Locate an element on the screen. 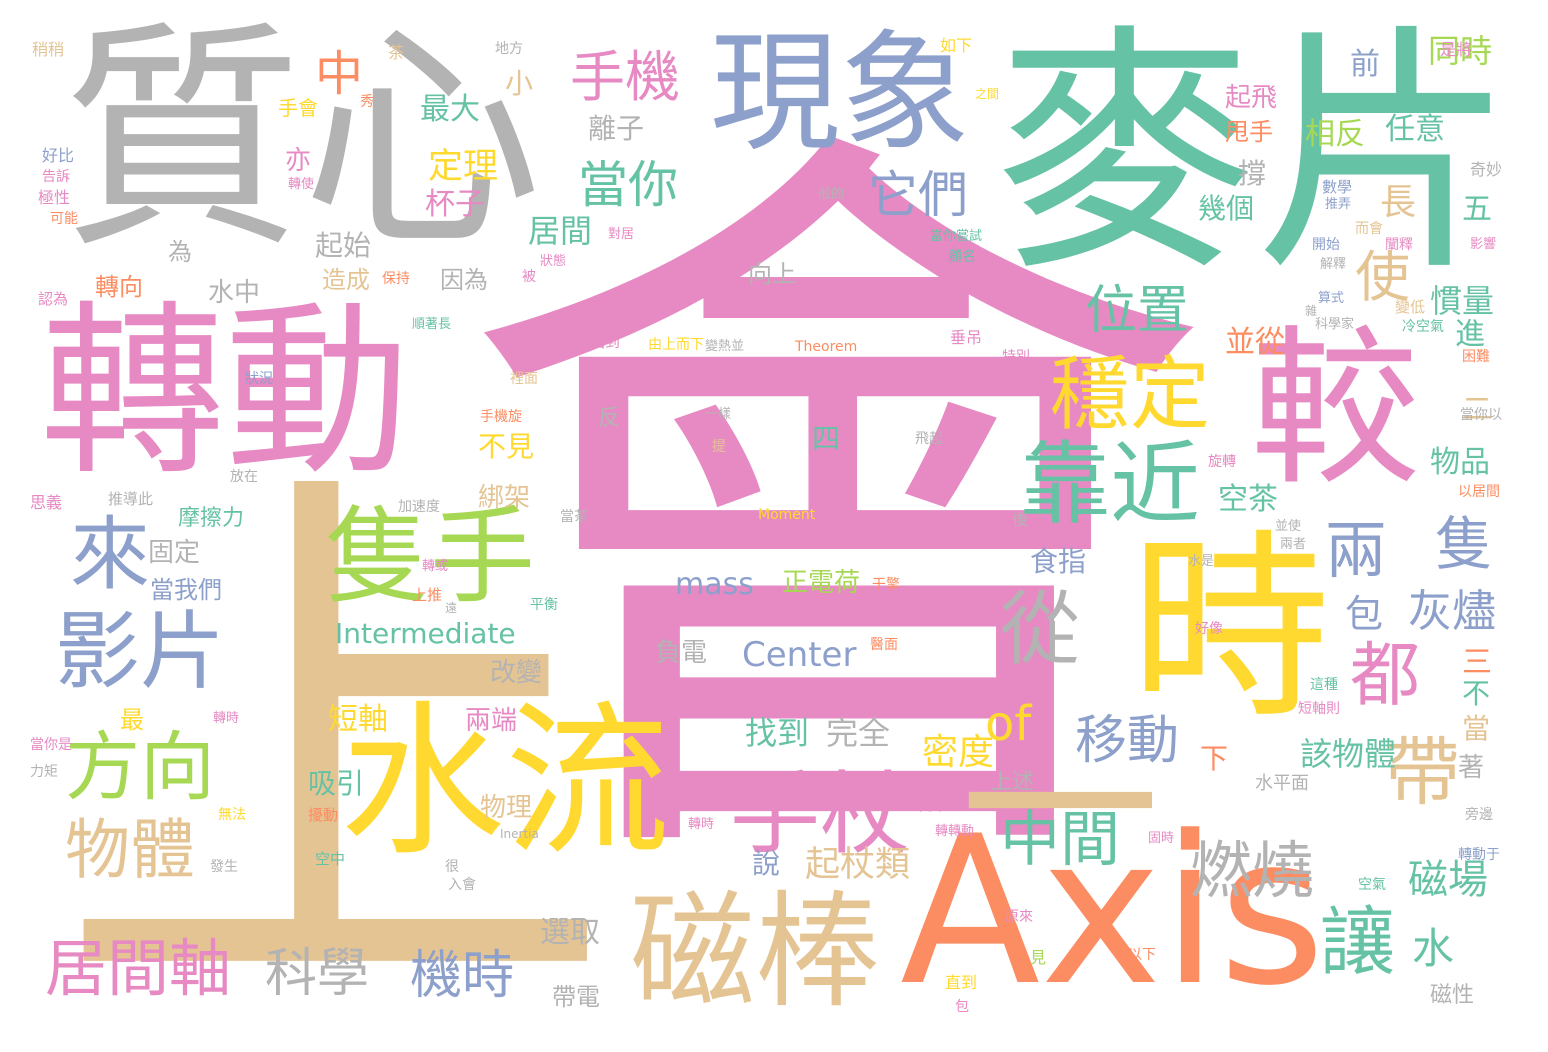 The height and width of the screenshot is (1052, 1548). word-cloud-word: 水 is located at coordinates (1433, 948).